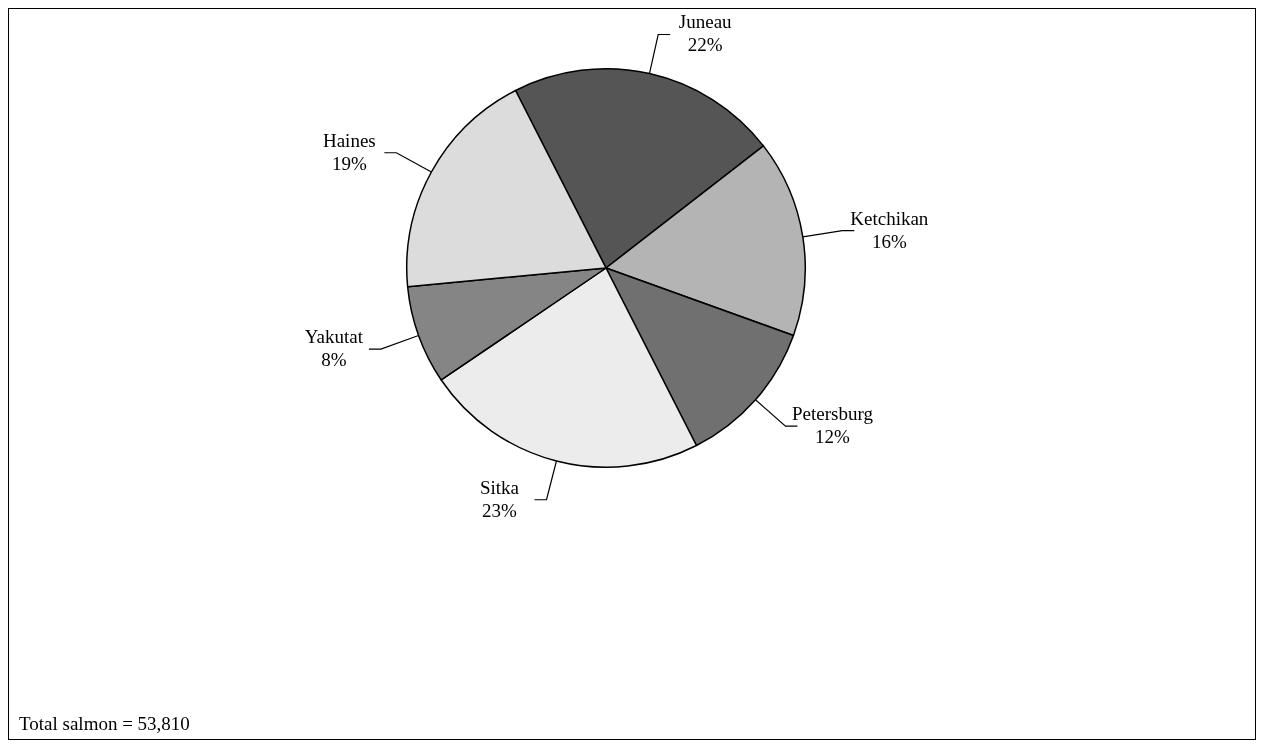 The width and height of the screenshot is (1264, 748). What do you see at coordinates (833, 437) in the screenshot?
I see `data-label: 12%` at bounding box center [833, 437].